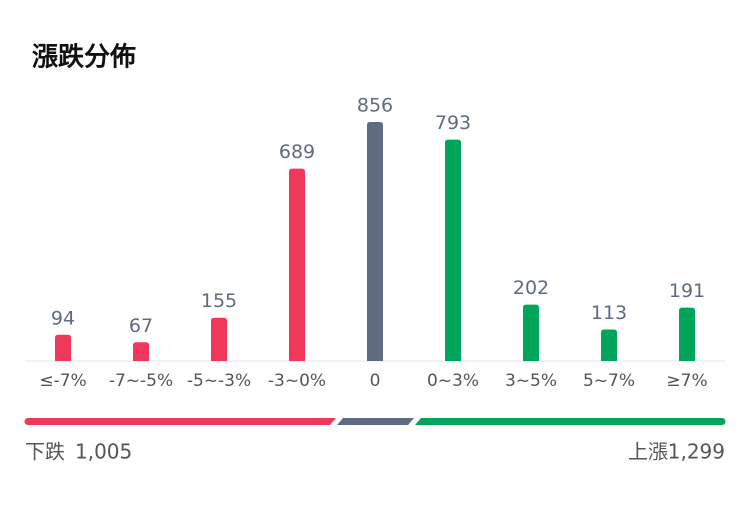 This screenshot has height=507, width=750. I want to click on x-tick-label: ≥7%, so click(686, 381).